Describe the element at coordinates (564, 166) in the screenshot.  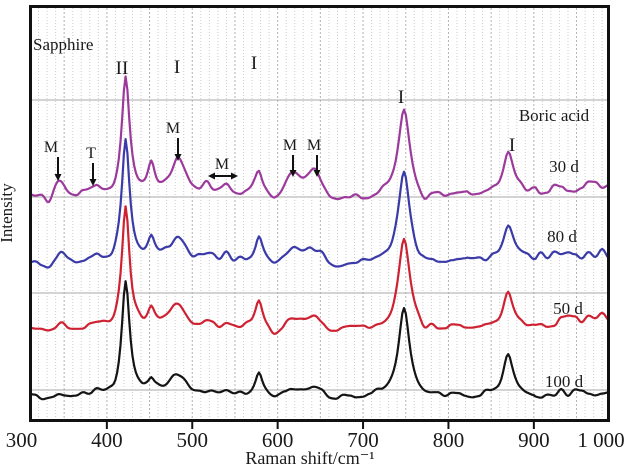
I see `curve-label-30-d: 30 d` at that location.